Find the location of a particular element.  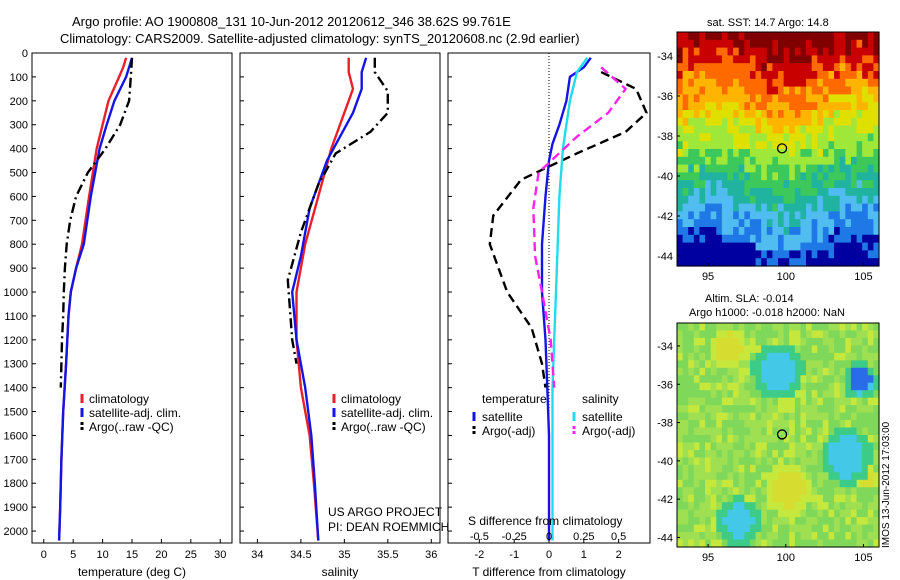

imos-side-note: IMOS 13-Jun-2012 17:03:00 is located at coordinates (886, 484).